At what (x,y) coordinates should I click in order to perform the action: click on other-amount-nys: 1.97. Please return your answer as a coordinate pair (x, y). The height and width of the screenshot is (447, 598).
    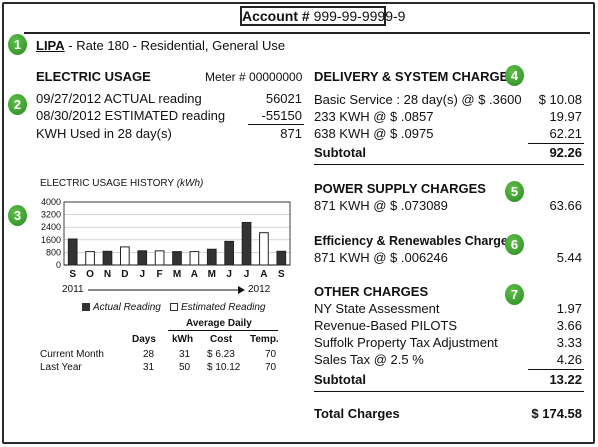
    Looking at the image, I should click on (569, 308).